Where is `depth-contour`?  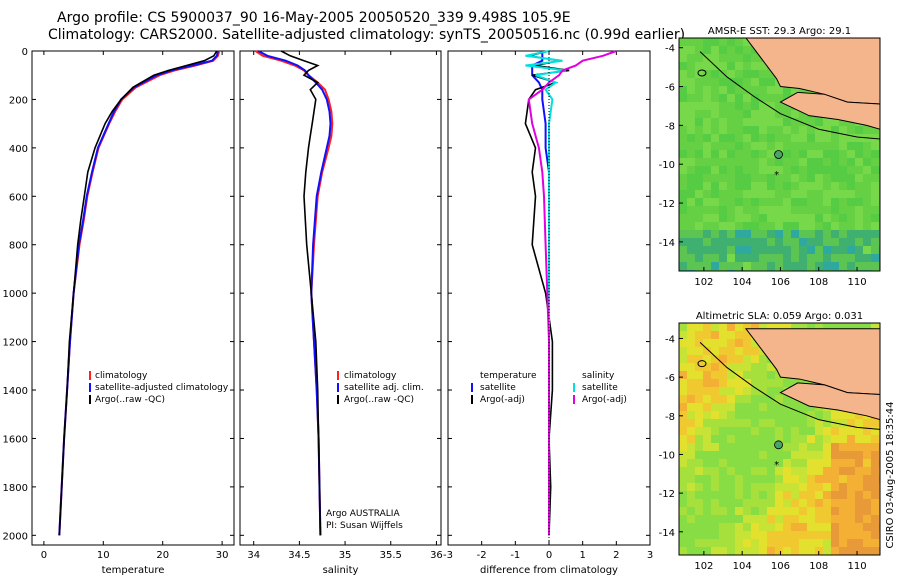 depth-contour is located at coordinates (789, 385).